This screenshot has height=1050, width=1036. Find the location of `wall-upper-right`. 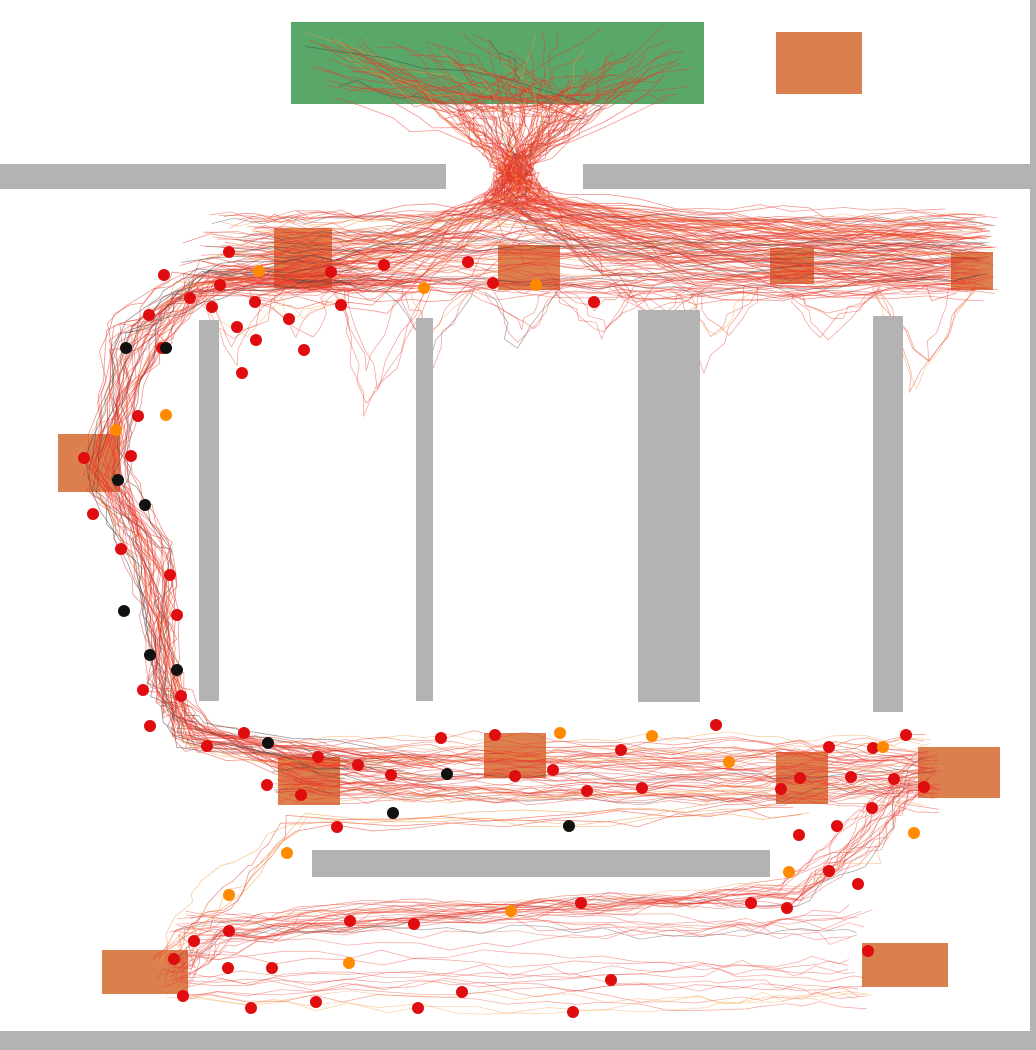

wall-upper-right is located at coordinates (809, 176).